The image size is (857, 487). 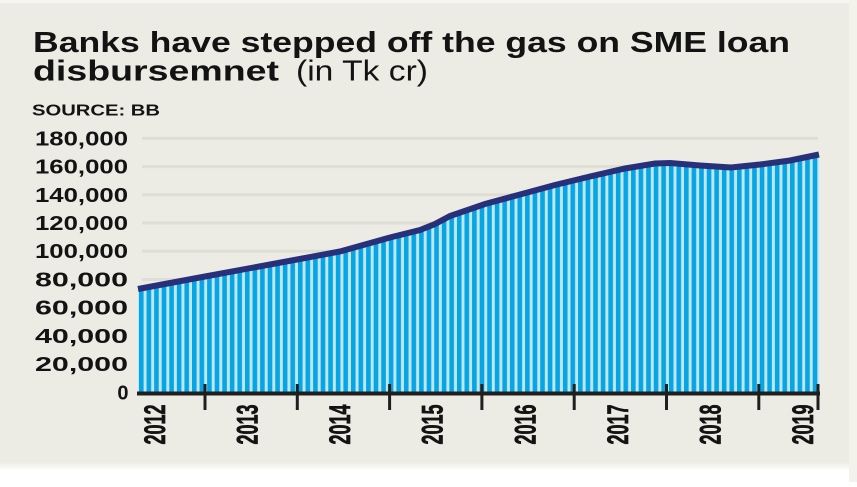 What do you see at coordinates (362, 72) in the screenshot?
I see `svg-text: (in Tk cr)` at bounding box center [362, 72].